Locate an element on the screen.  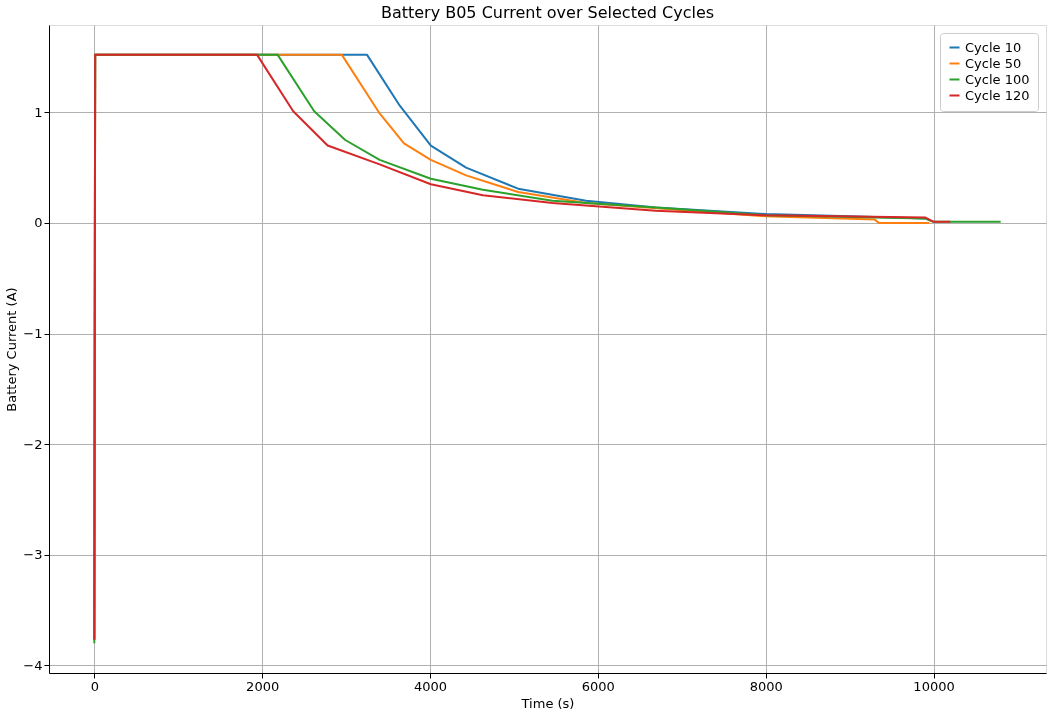
x-axis-title: Time (s) is located at coordinates (547, 703).